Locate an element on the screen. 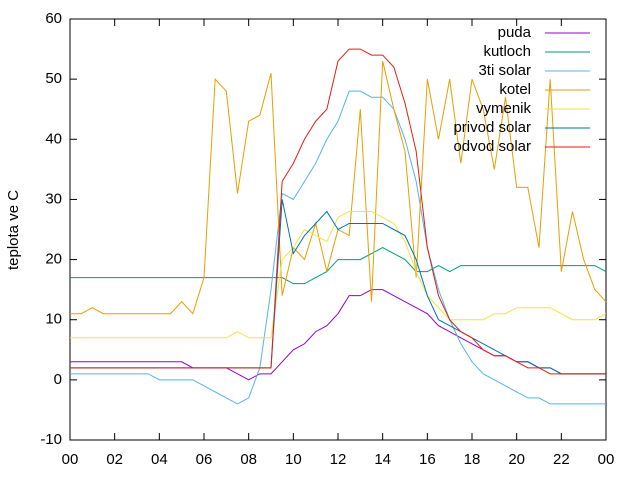  legend-label: privod solar is located at coordinates (492, 127).